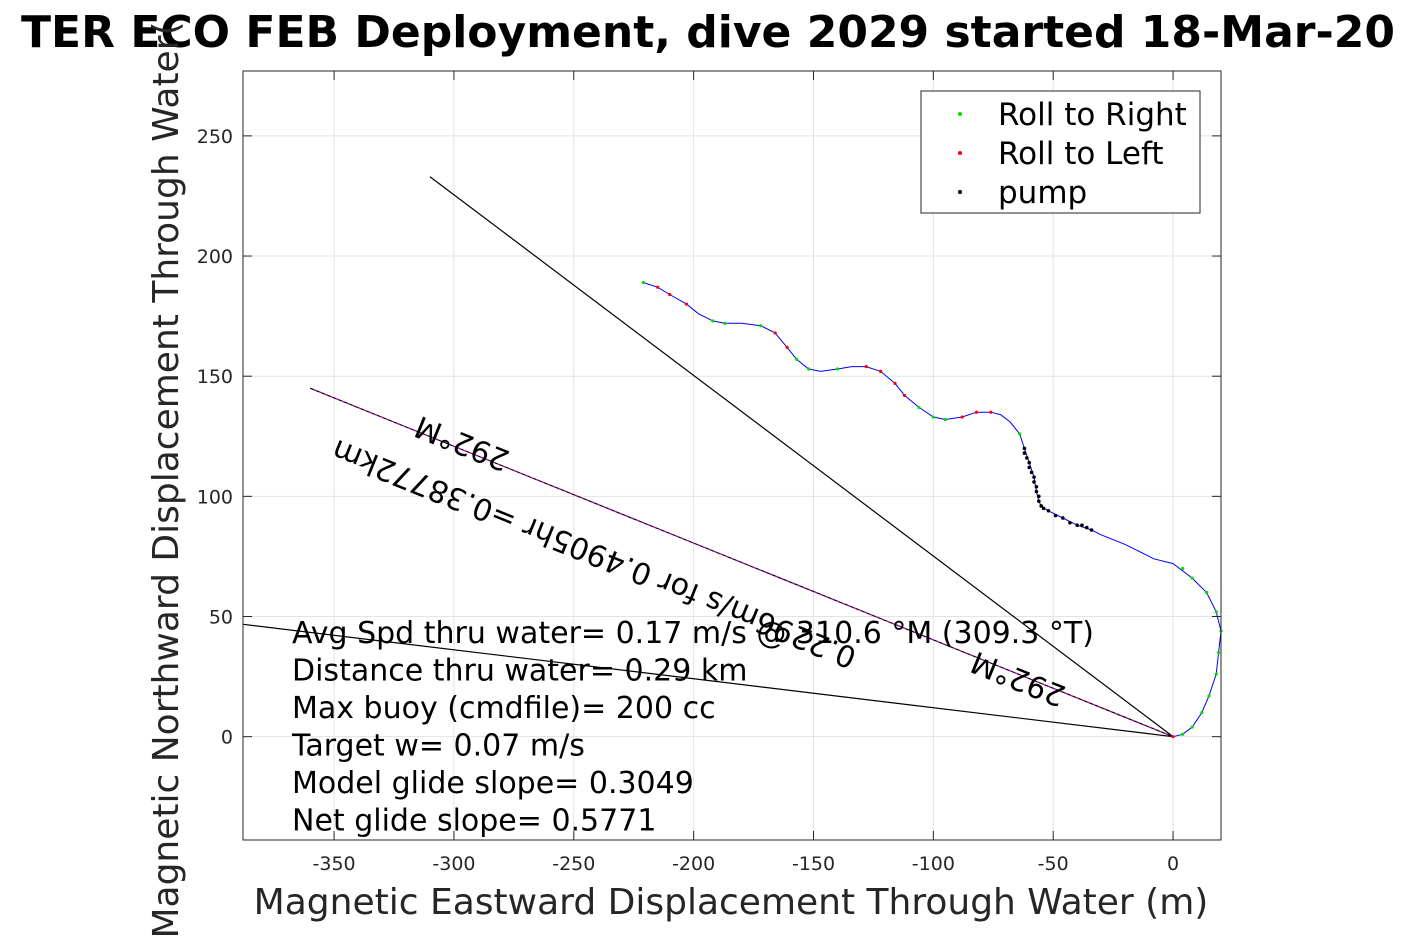 This screenshot has height=945, width=1417. I want to click on stat-line: Distance thru water= 0.29 km, so click(519, 671).